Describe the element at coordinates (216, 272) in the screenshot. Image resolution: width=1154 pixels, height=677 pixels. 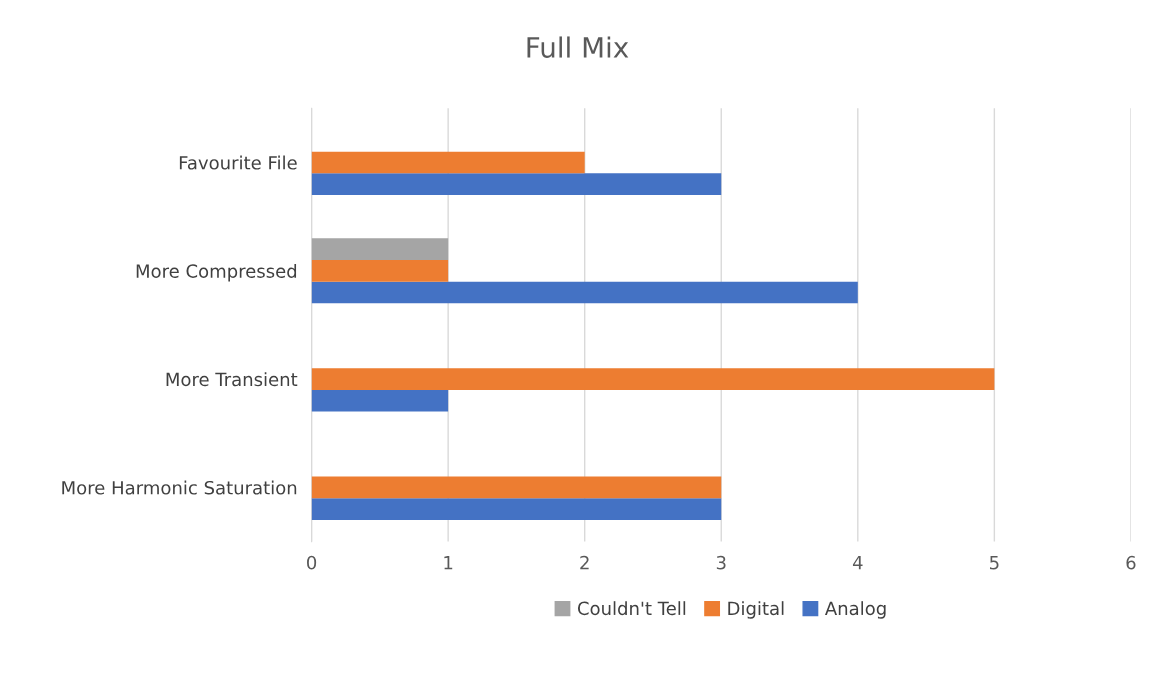
I see `y-tick-label: More Compressed` at that location.